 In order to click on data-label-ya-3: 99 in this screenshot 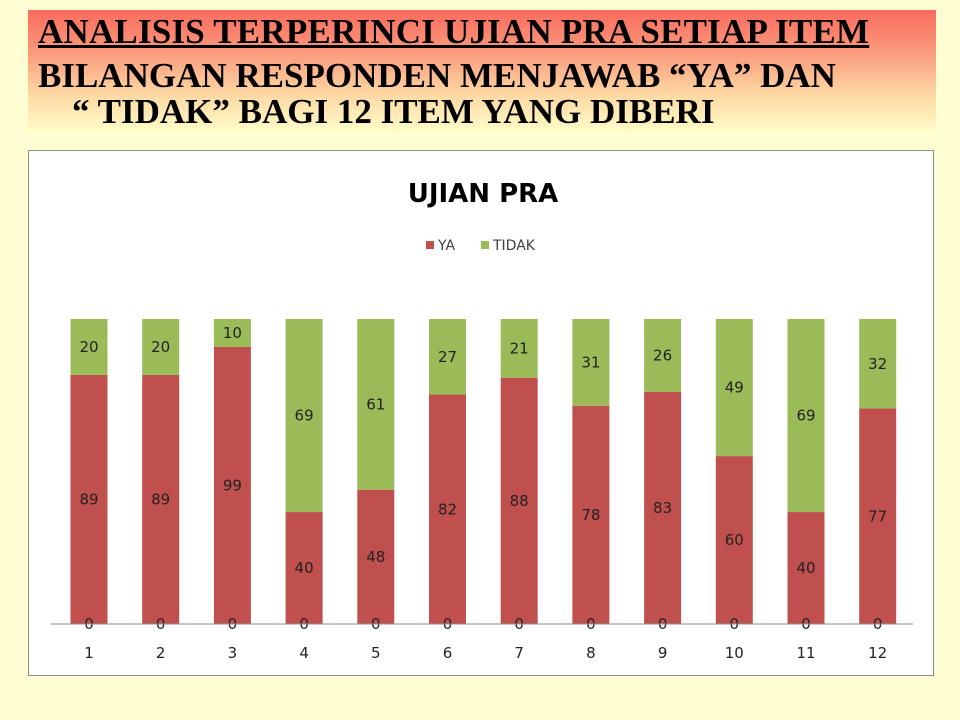, I will do `click(232, 485)`.